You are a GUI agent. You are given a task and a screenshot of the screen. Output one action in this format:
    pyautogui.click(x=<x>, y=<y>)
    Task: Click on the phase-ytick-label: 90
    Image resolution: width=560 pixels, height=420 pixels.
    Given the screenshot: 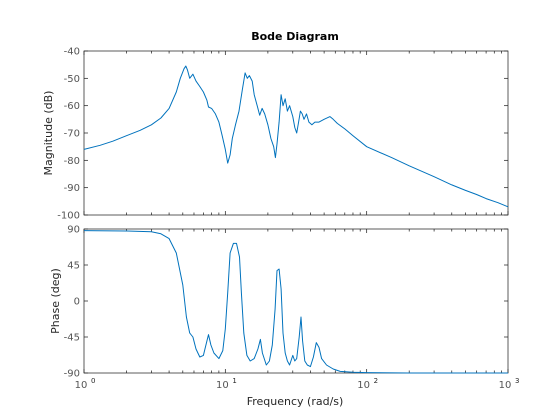 What is the action you would take?
    pyautogui.click(x=73, y=230)
    